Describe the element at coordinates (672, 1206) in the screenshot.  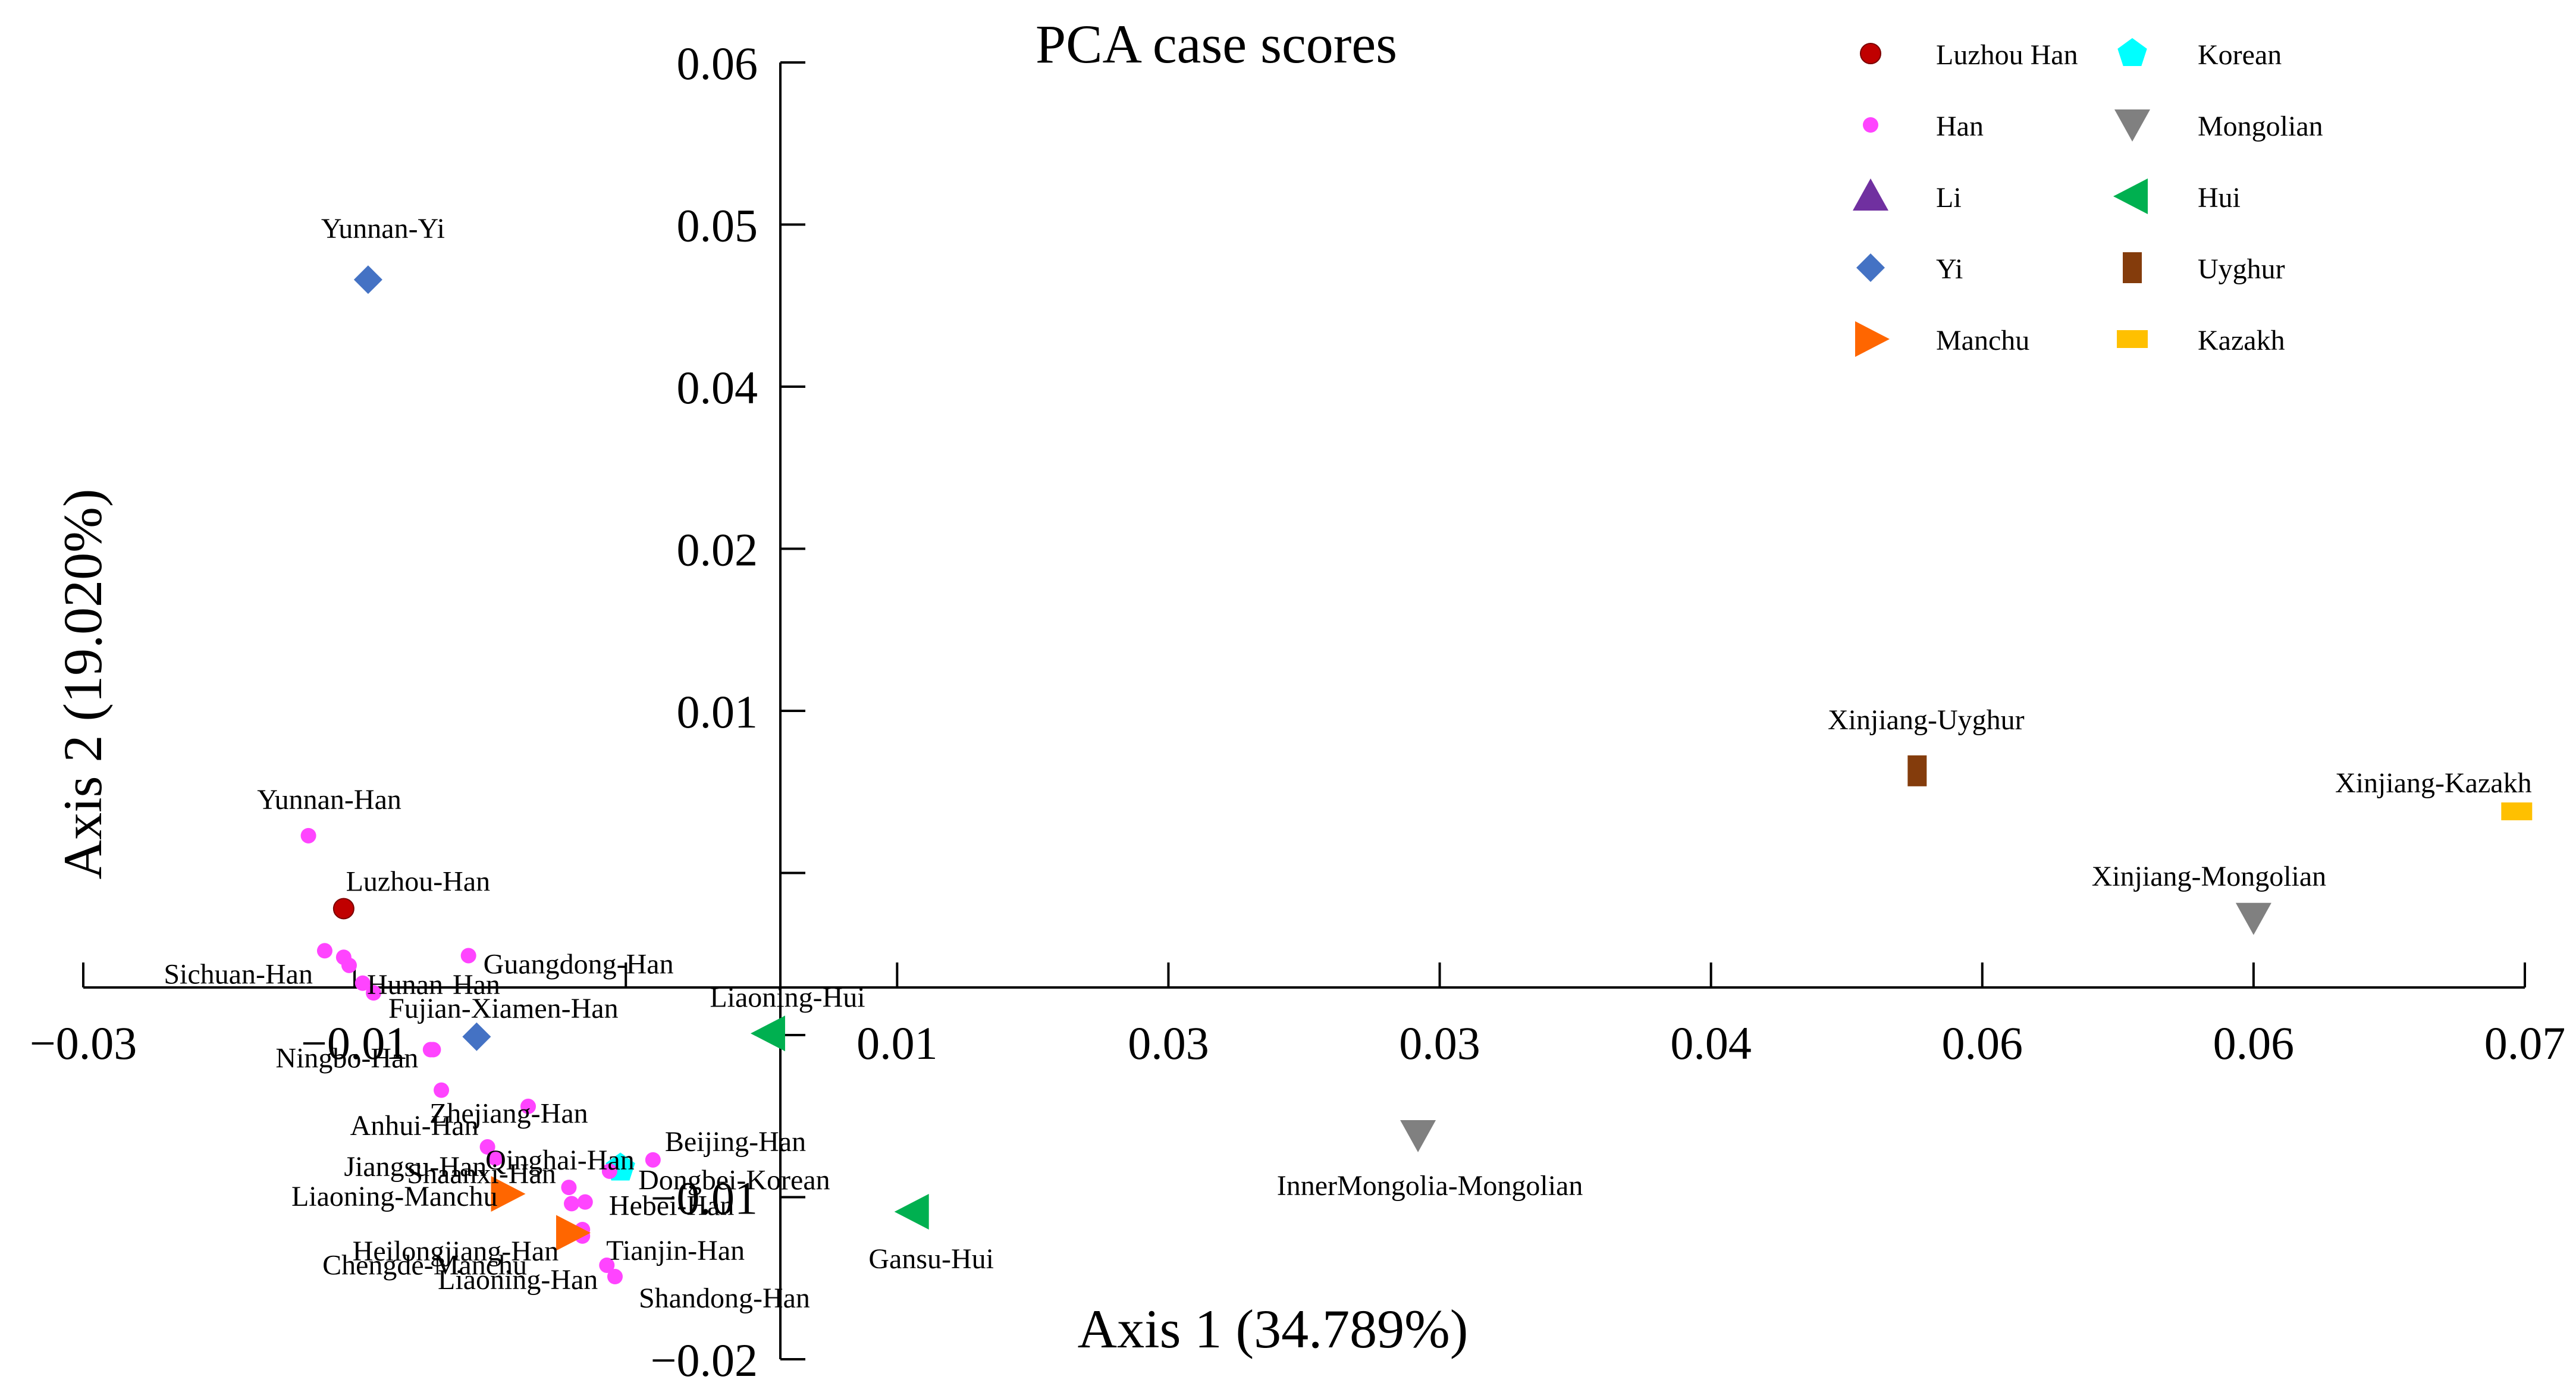
I see `point-label: Hebei-Han` at that location.